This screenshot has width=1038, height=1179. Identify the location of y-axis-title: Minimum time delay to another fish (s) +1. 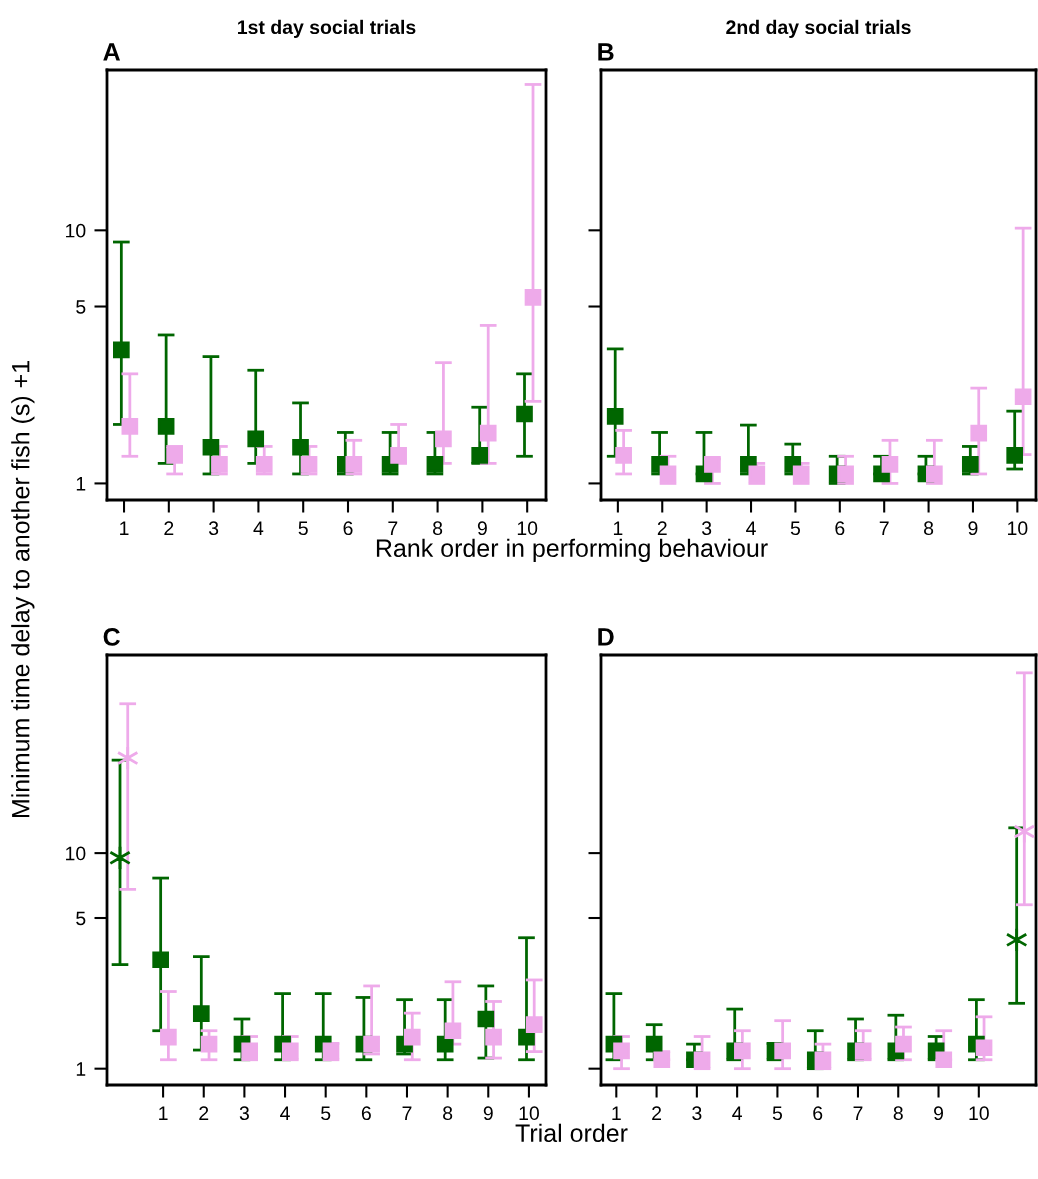
(23, 589).